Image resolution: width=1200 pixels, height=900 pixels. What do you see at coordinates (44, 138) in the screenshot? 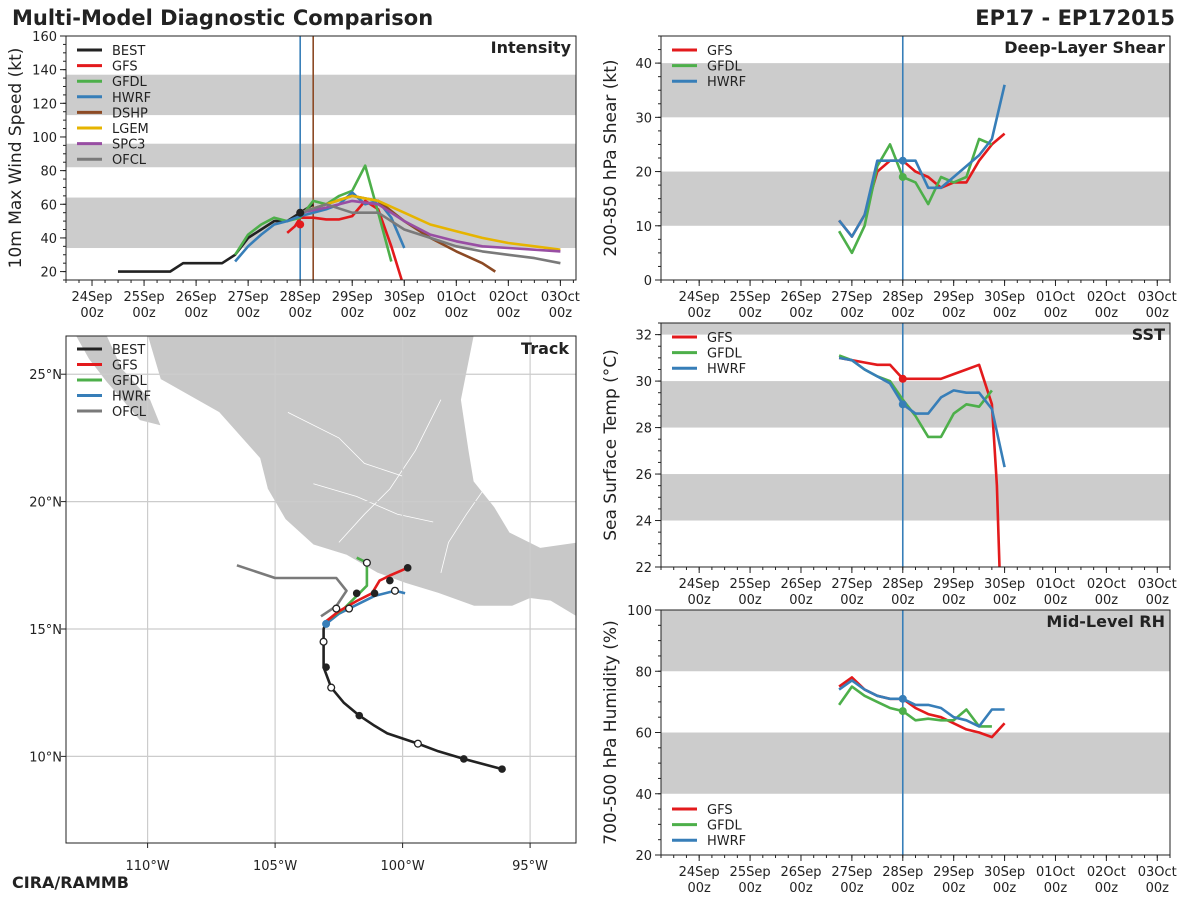
I see `intensity-ytick-label: 100` at bounding box center [44, 138].